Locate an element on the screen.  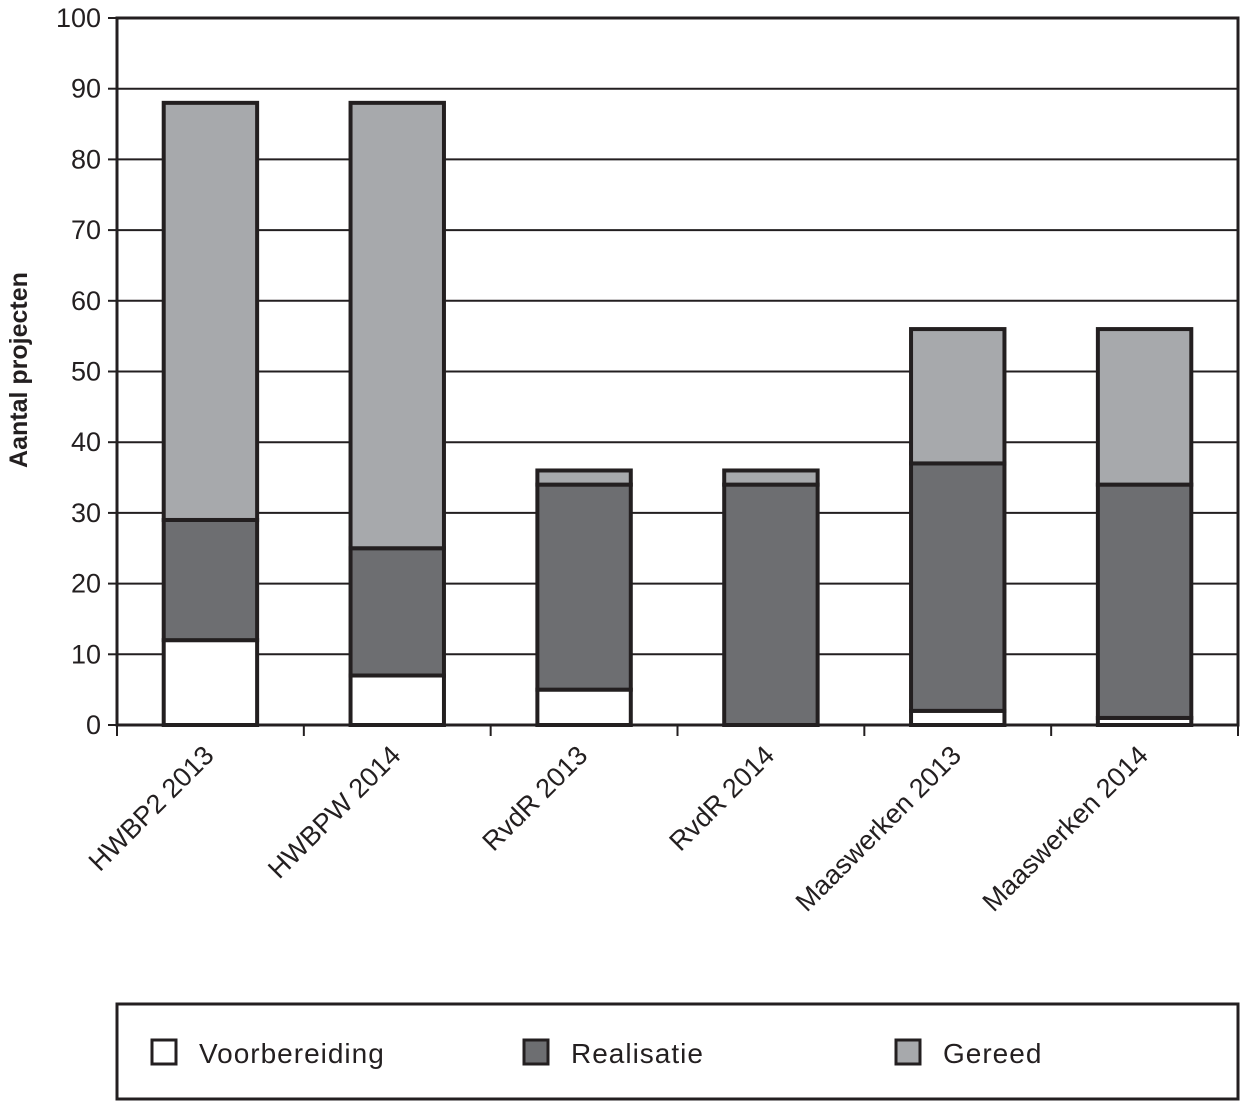
y-tick-label: 10 is located at coordinates (86, 654).